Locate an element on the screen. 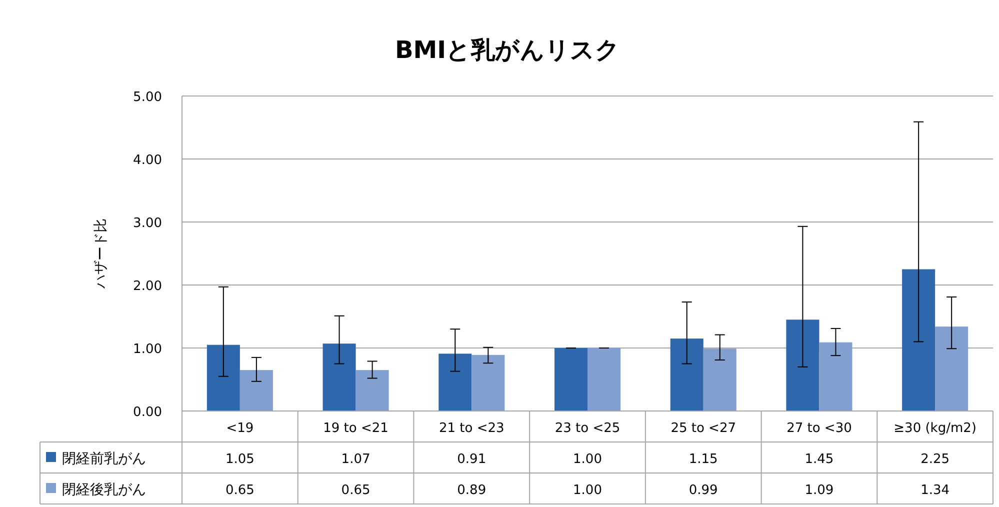  legend-label: 閉経前乳がん is located at coordinates (104, 459).